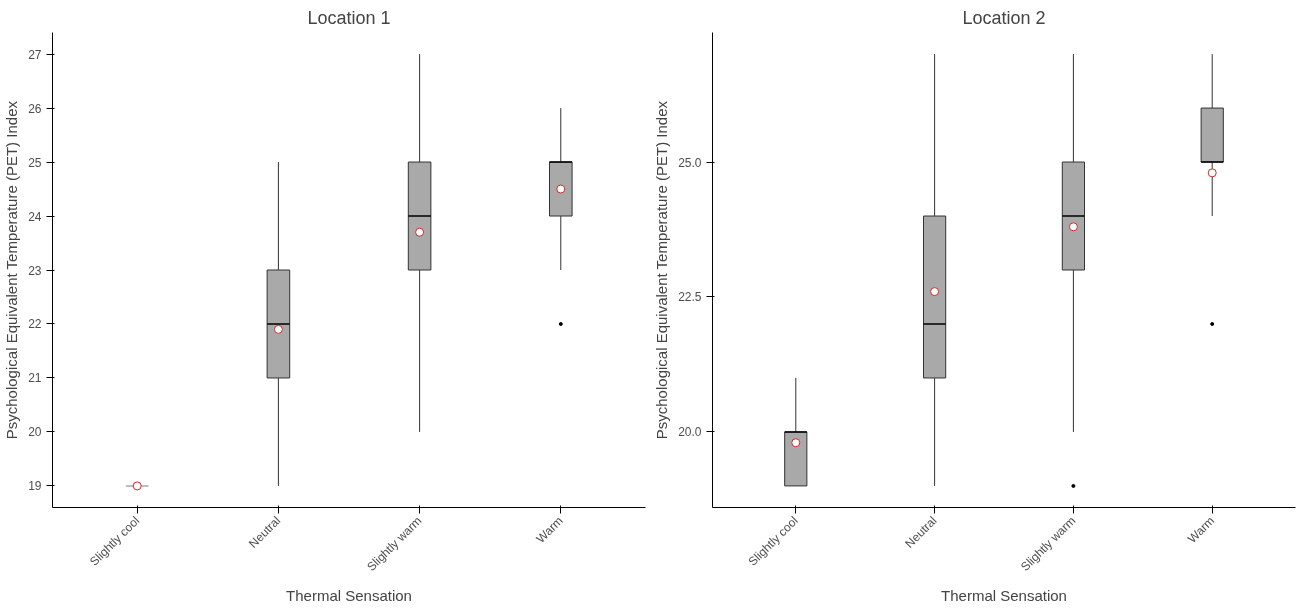 This screenshot has height=612, width=1309. I want to click on y-tick-label: 22, so click(35, 324).